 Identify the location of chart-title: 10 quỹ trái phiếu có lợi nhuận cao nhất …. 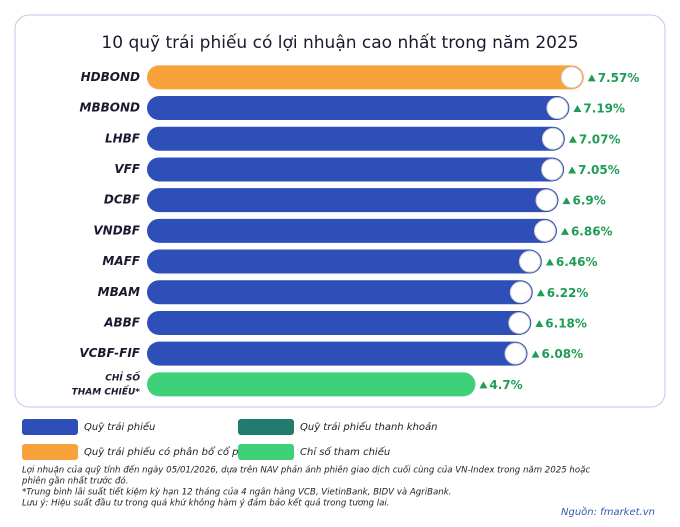
(339, 42).